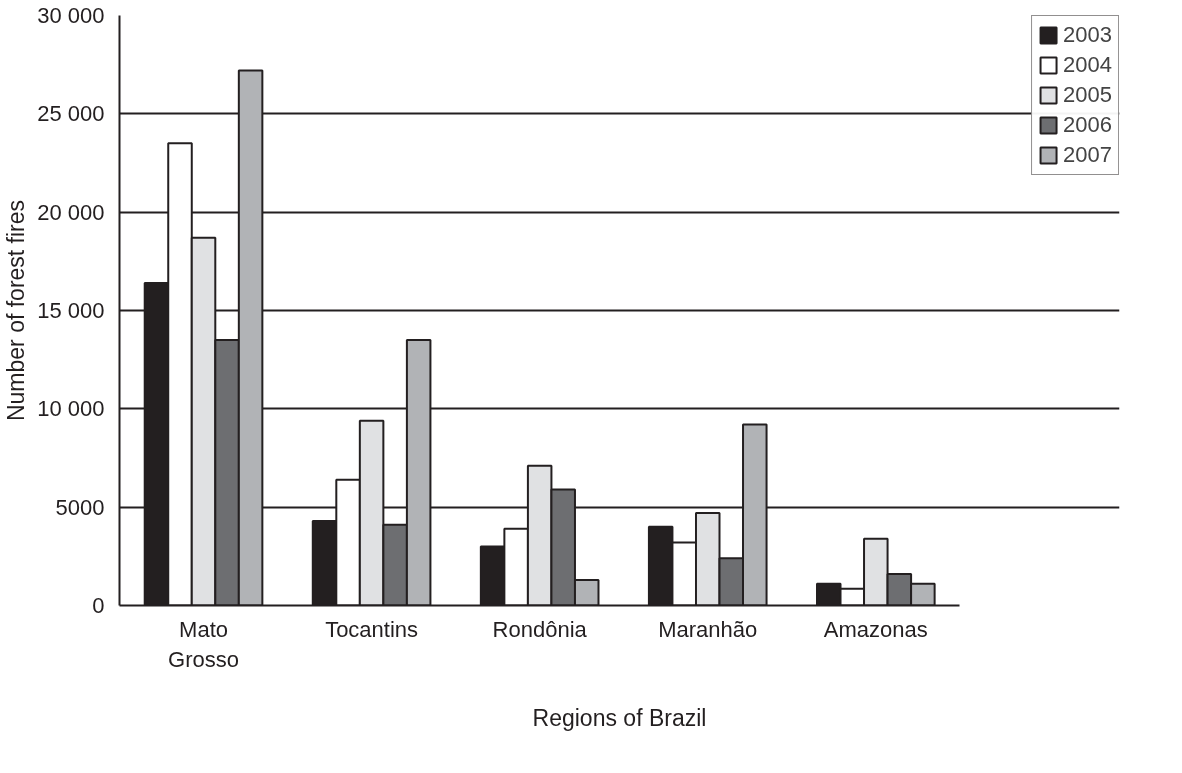  What do you see at coordinates (71, 409) in the screenshot?
I see `y-tick-label: 10 000` at bounding box center [71, 409].